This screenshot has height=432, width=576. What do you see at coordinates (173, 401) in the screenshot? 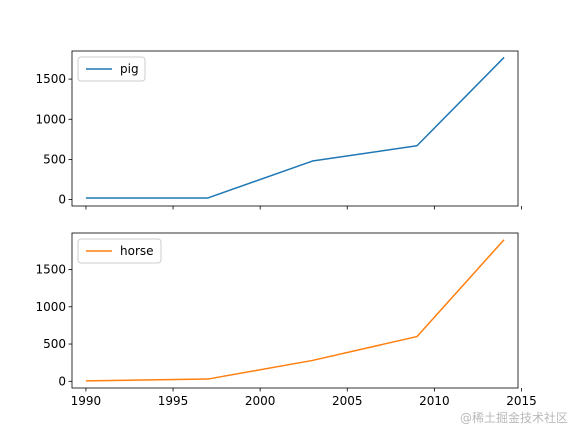
I see `x-tick-label: 1995` at bounding box center [173, 401].